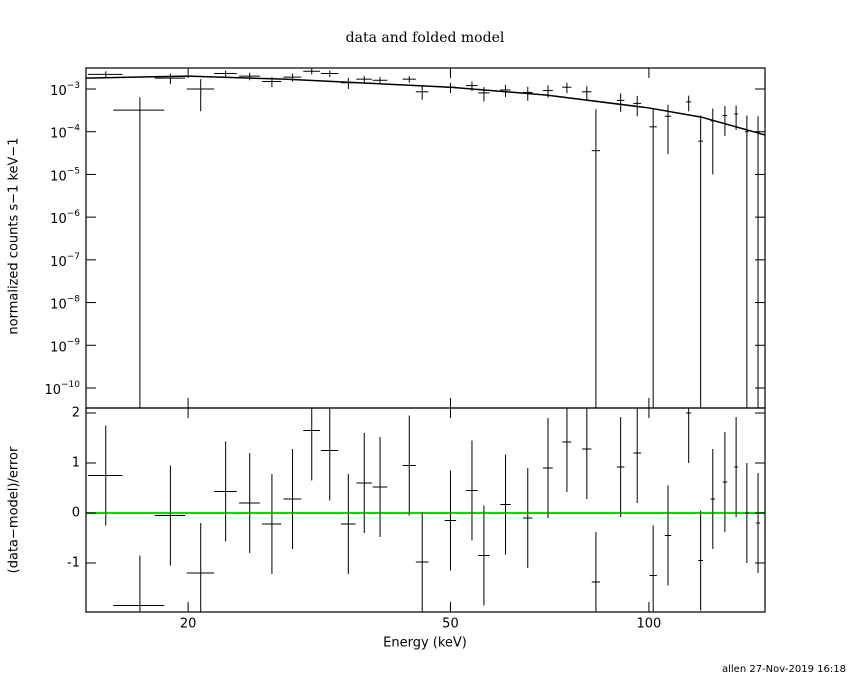 Image resolution: width=850 pixels, height=680 pixels. Describe the element at coordinates (188, 624) in the screenshot. I see `x-tick-label: 20` at that location.